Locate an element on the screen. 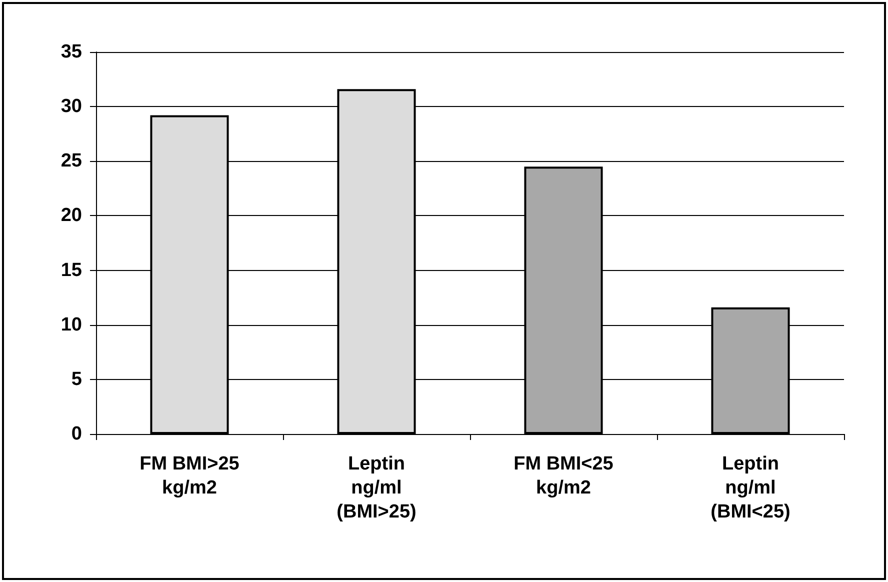  y-tick-label: 20 is located at coordinates (71, 215).